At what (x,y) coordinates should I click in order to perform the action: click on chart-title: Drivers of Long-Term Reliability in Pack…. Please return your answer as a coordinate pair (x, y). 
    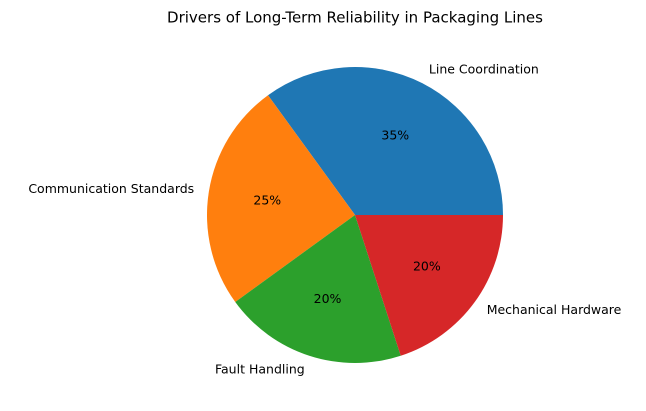
    Looking at the image, I should click on (355, 18).